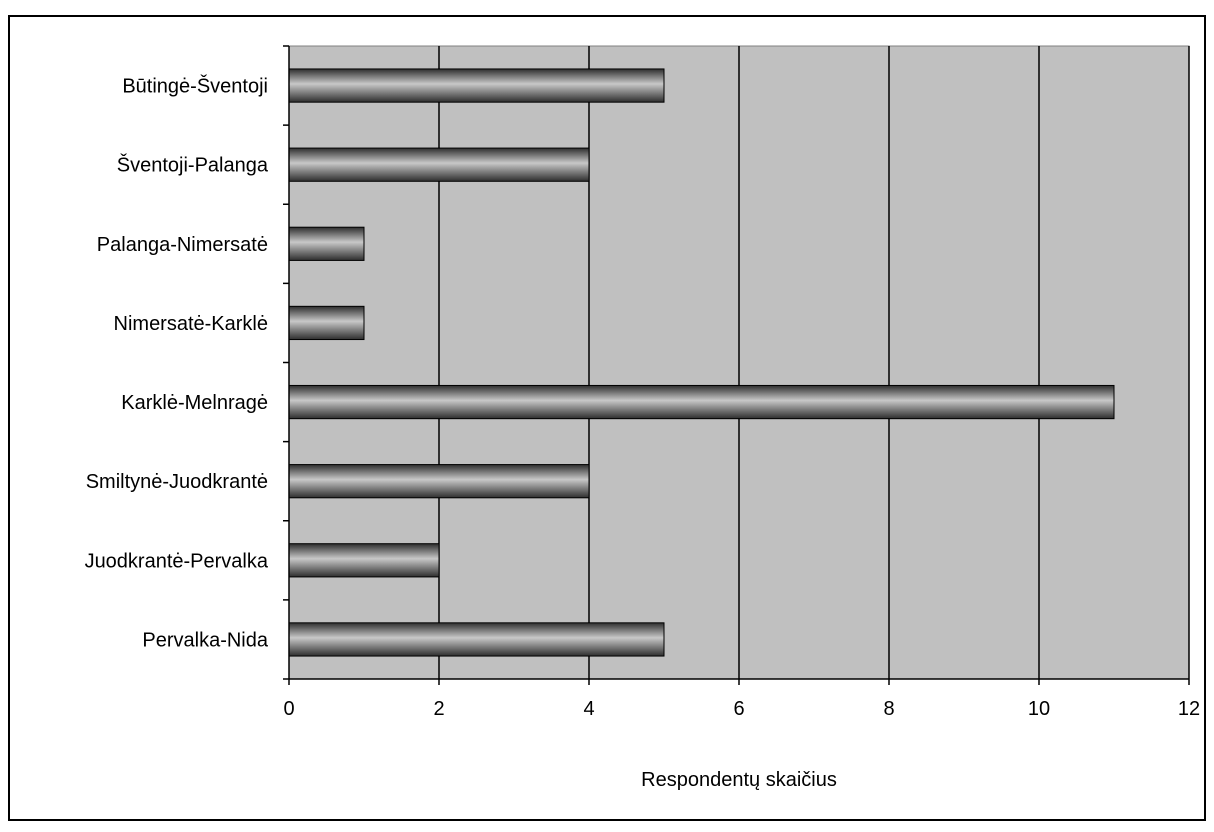 This screenshot has width=1214, height=832. Describe the element at coordinates (182, 245) in the screenshot. I see `category-label: Palanga-Nimersatė` at that location.